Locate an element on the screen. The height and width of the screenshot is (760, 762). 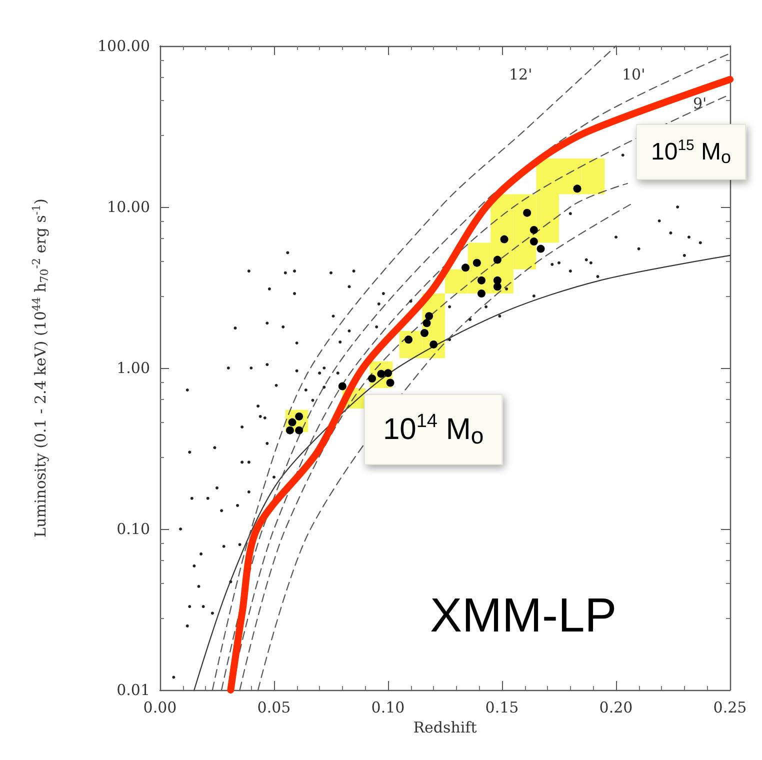
annotation: 9' is located at coordinates (700, 103).